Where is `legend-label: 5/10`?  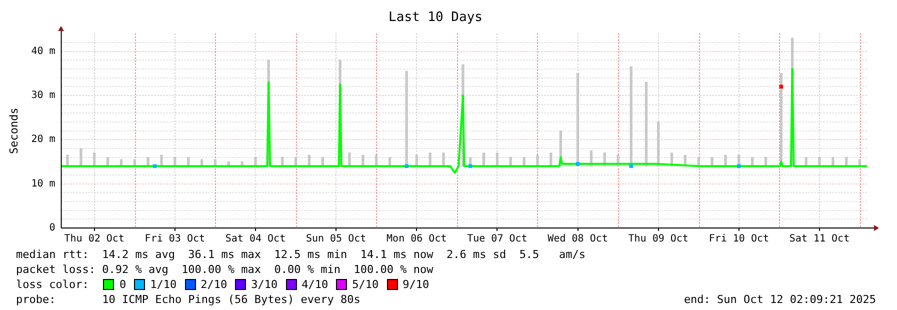
legend-label: 5/10 is located at coordinates (365, 284).